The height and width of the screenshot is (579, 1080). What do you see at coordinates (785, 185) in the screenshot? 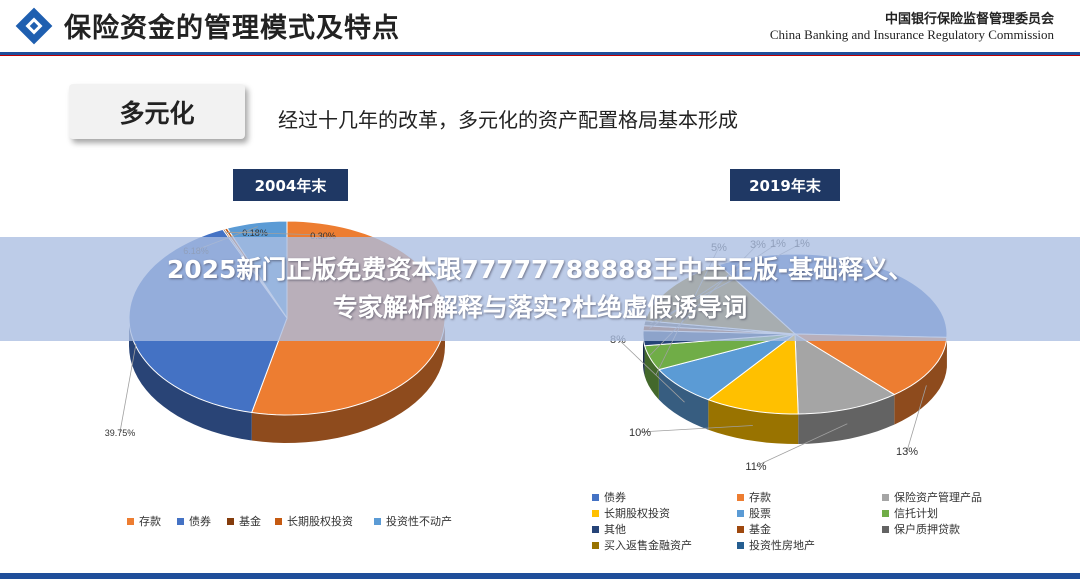
I see `chart-2019-title: 2019年末` at bounding box center [785, 185].